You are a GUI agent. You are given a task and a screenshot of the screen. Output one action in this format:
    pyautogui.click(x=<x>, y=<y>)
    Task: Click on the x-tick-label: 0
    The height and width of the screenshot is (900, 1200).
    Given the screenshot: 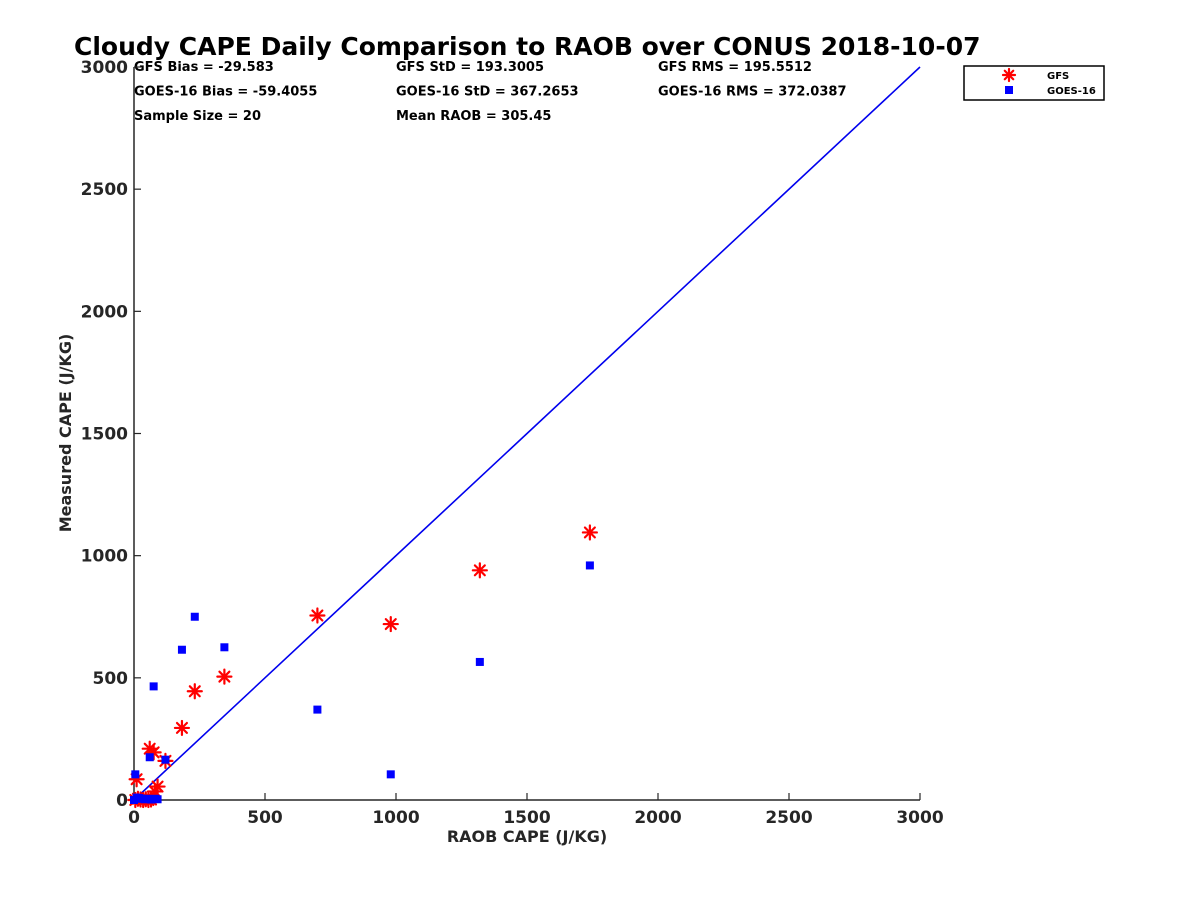 What is the action you would take?
    pyautogui.click(x=134, y=818)
    